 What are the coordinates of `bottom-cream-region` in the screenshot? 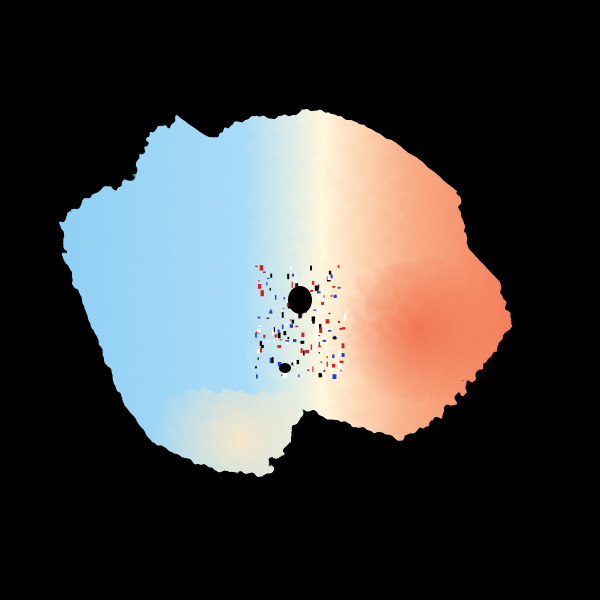 It's located at (215, 433).